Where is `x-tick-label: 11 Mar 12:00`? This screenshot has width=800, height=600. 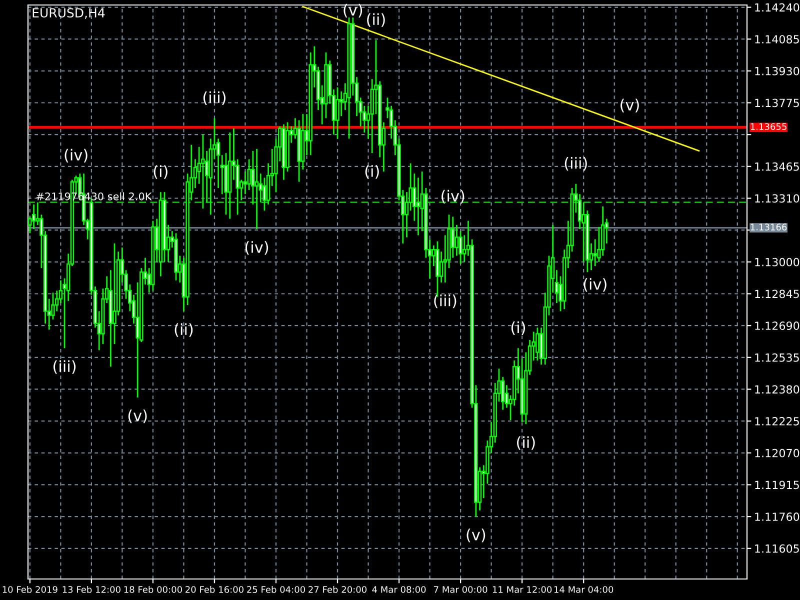 x-tick-label: 11 Mar 12:00 is located at coordinates (522, 589).